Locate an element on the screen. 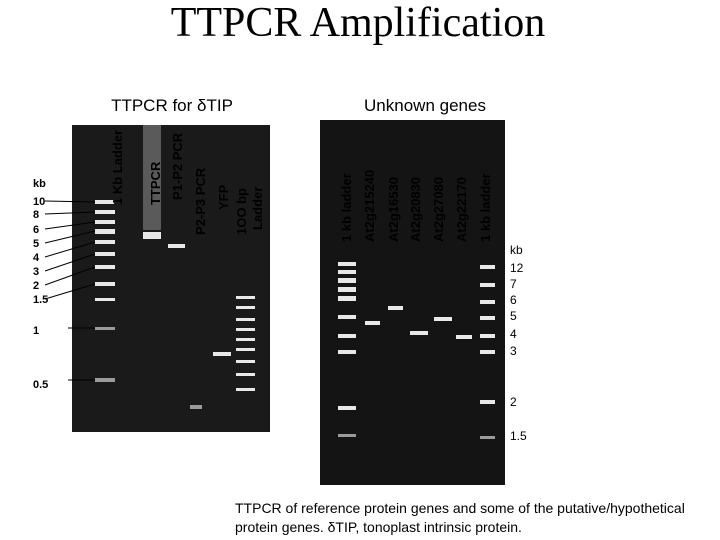 The image size is (720, 540). size-label: 1 is located at coordinates (36, 331).